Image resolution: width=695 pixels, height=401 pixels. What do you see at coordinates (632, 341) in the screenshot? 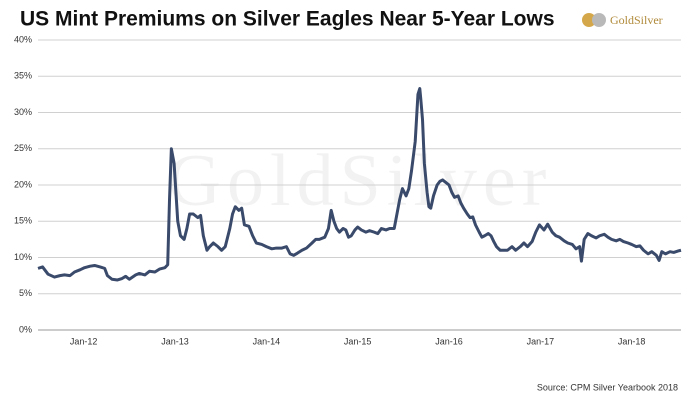
I see `x-tick-label: Jan-18` at bounding box center [632, 341].